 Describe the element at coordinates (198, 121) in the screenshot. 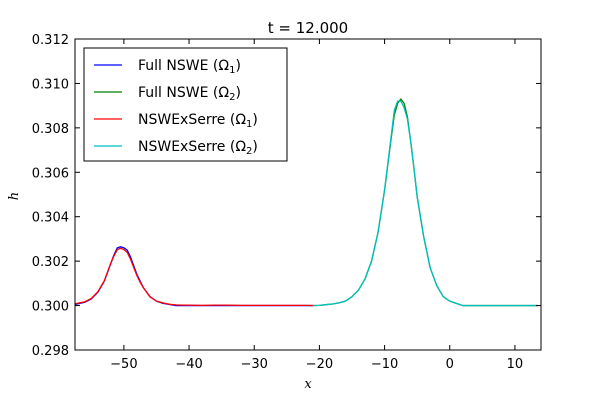

I see `legend-label-3: NSWExSerre (Ω1)` at that location.